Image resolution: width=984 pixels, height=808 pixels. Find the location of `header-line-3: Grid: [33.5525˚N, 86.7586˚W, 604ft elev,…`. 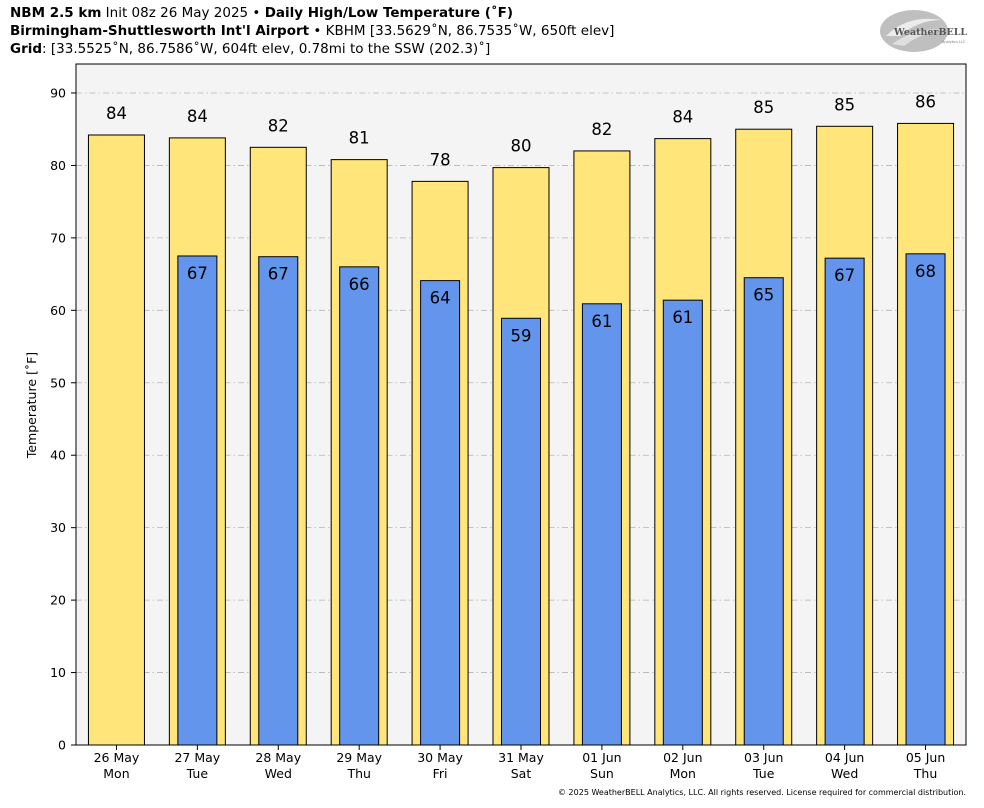

header-line-3: Grid: [33.5525˚N, 86.7586˚W, 604ft elev,… is located at coordinates (250, 49).